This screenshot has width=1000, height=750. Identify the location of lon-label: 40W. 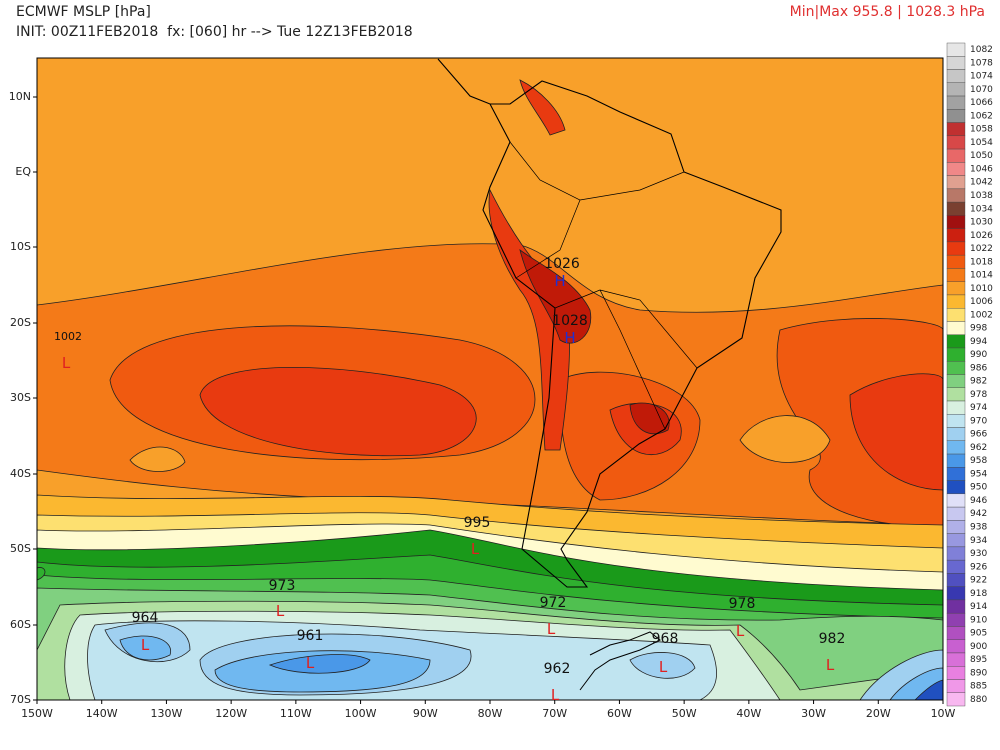
(748, 713).